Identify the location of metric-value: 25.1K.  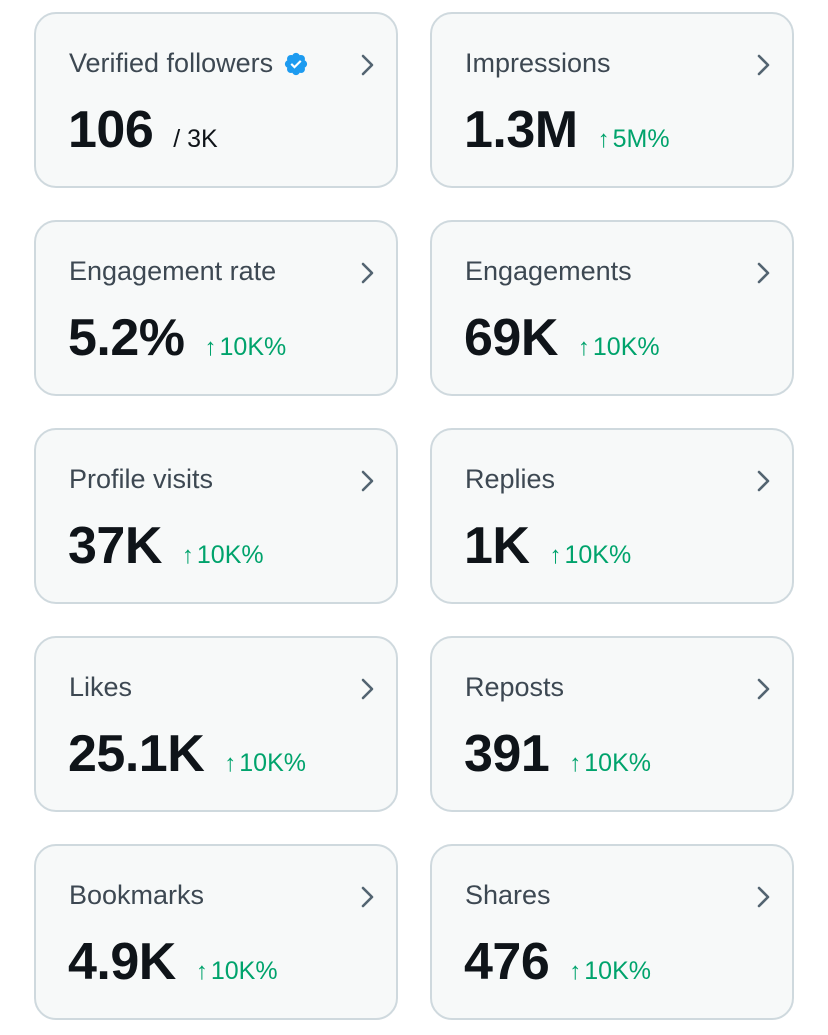
(136, 754).